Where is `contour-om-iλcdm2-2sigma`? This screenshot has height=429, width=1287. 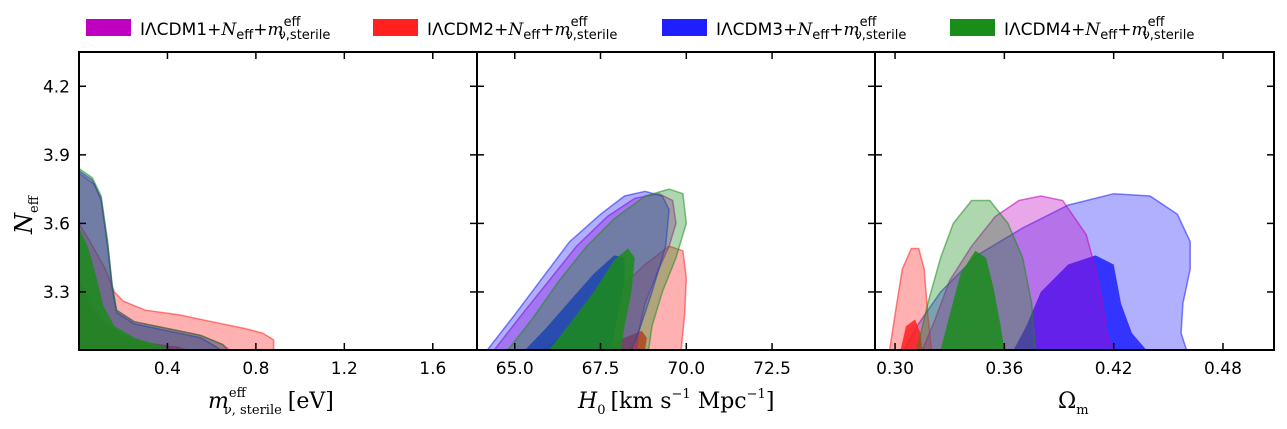
contour-om-iλcdm2-2sigma is located at coordinates (910, 298).